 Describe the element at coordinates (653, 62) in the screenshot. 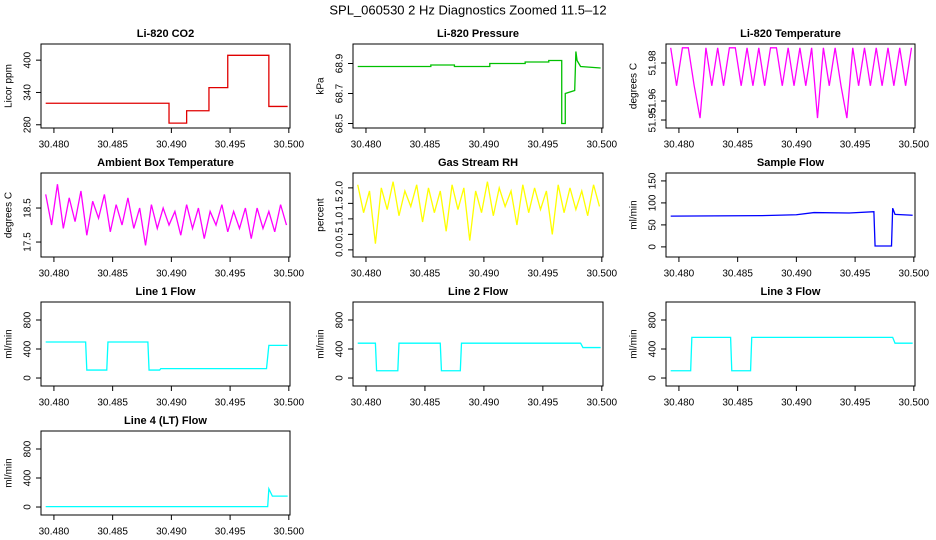

I see `y-tick-label: 51.98` at that location.